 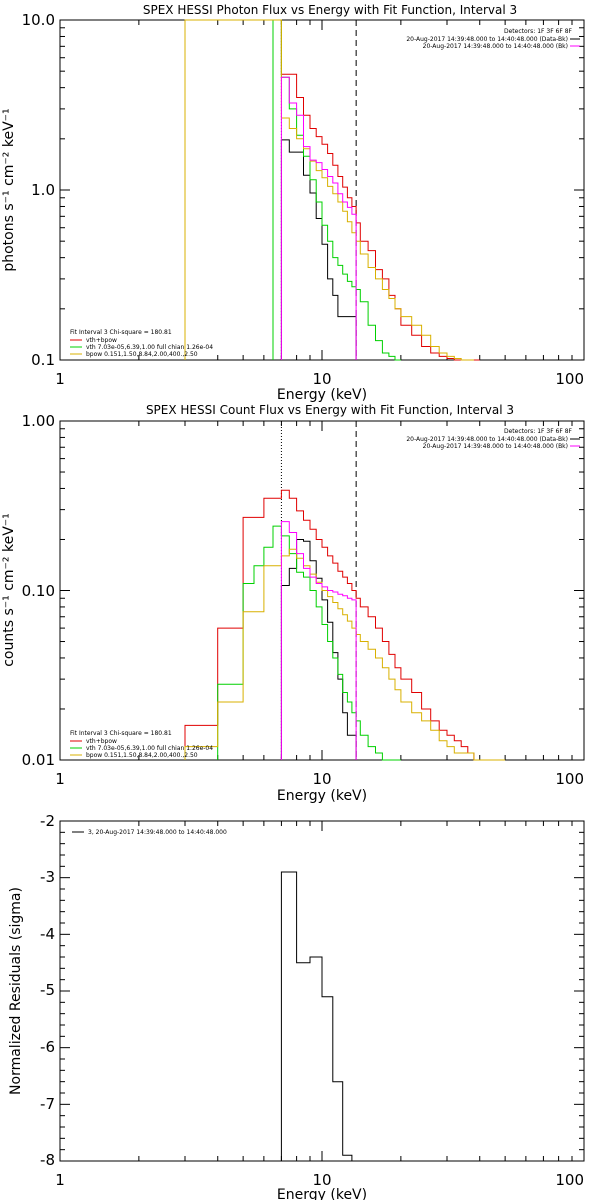 I want to click on series-bpow-histogram, so click(x=329, y=190).